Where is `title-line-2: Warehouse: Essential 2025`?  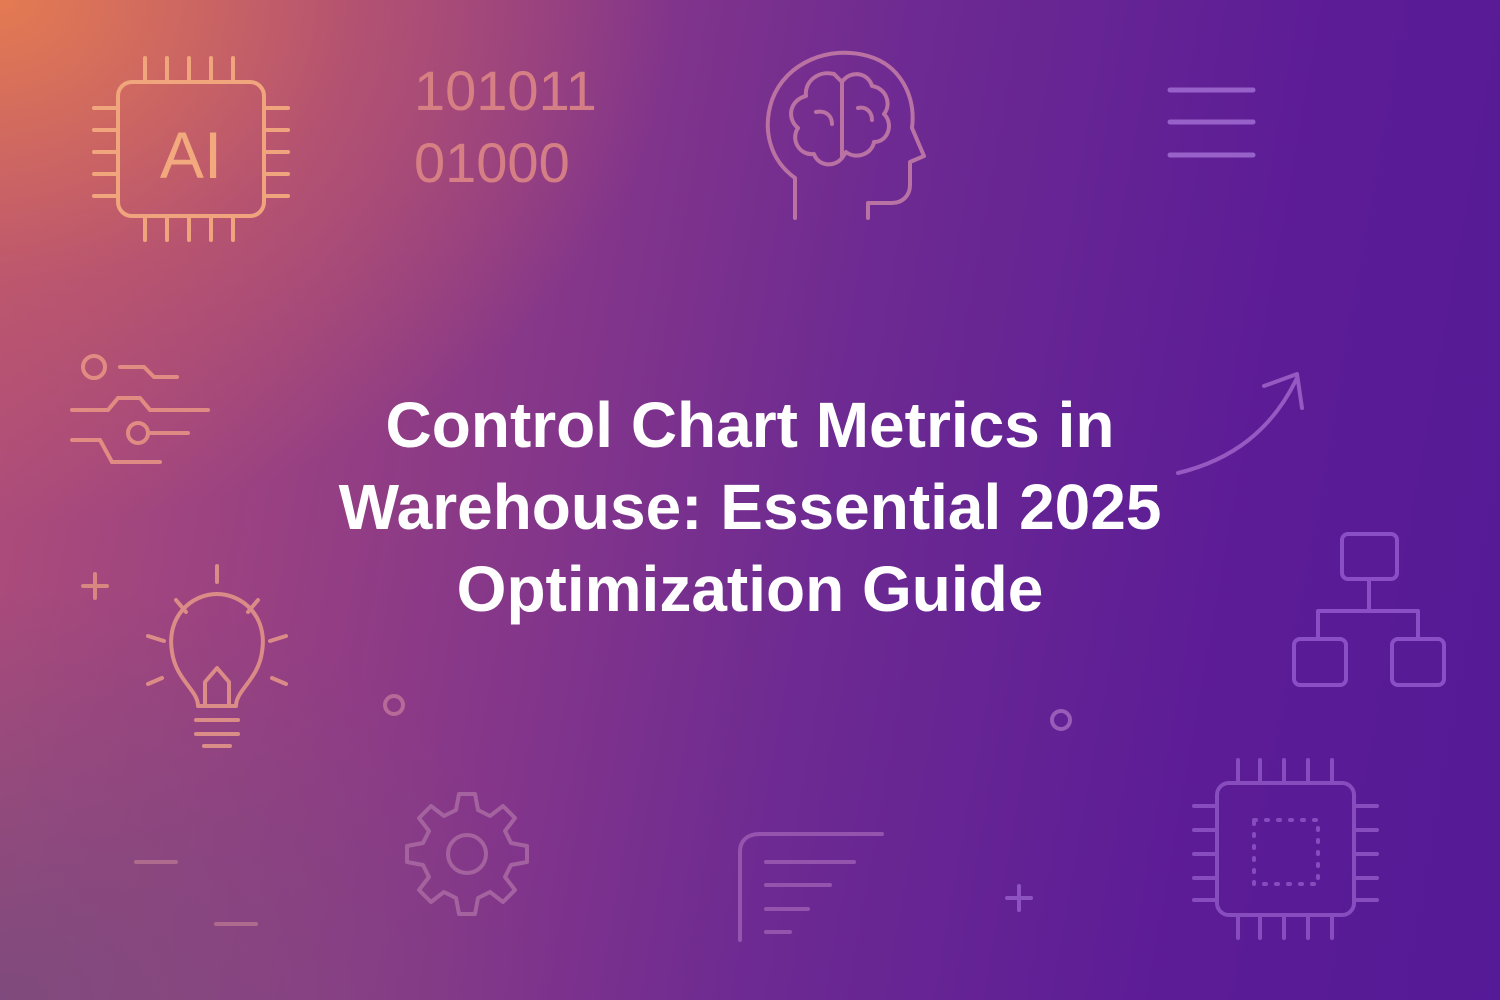 title-line-2: Warehouse: Essential 2025 is located at coordinates (750, 507).